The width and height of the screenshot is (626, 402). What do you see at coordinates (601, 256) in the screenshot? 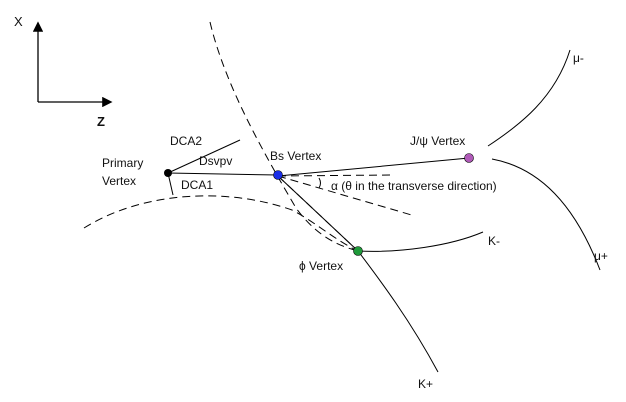
I see `mu-plus-label: μ+` at bounding box center [601, 256].